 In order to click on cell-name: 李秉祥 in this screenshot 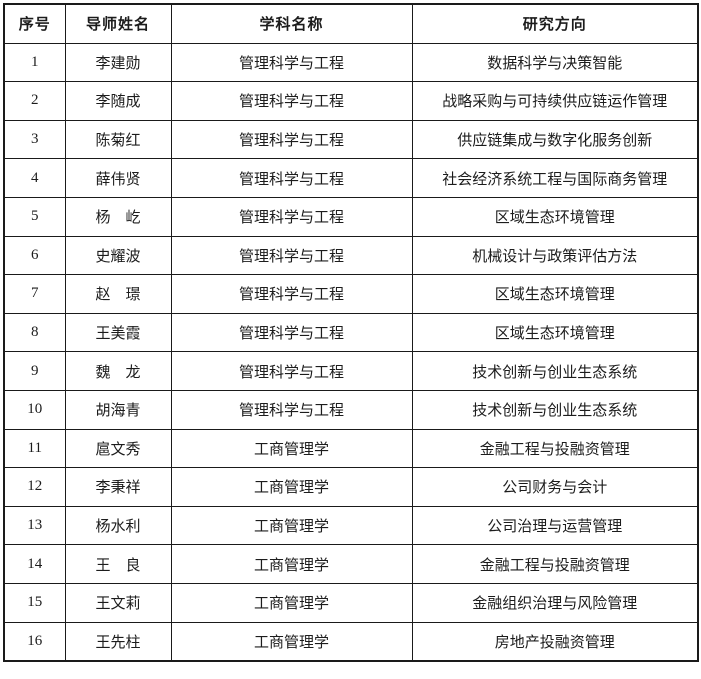, I will do `click(118, 487)`.